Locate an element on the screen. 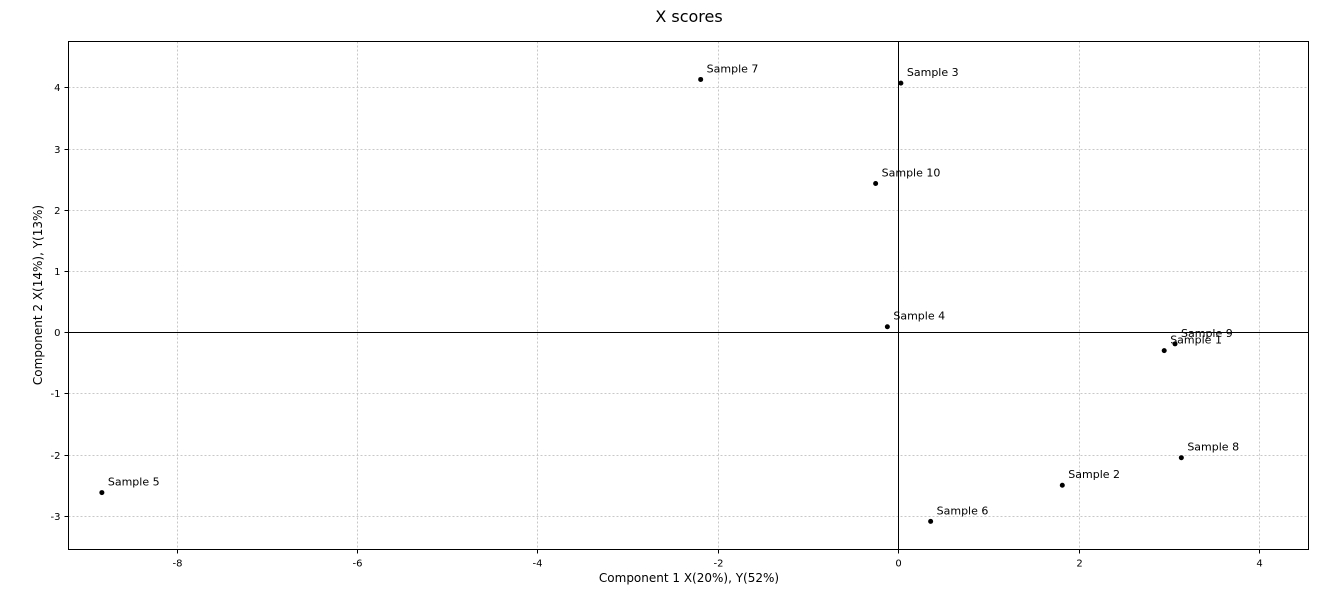 The height and width of the screenshot is (599, 1322). data-point-group: Sample 6 is located at coordinates (958, 514).